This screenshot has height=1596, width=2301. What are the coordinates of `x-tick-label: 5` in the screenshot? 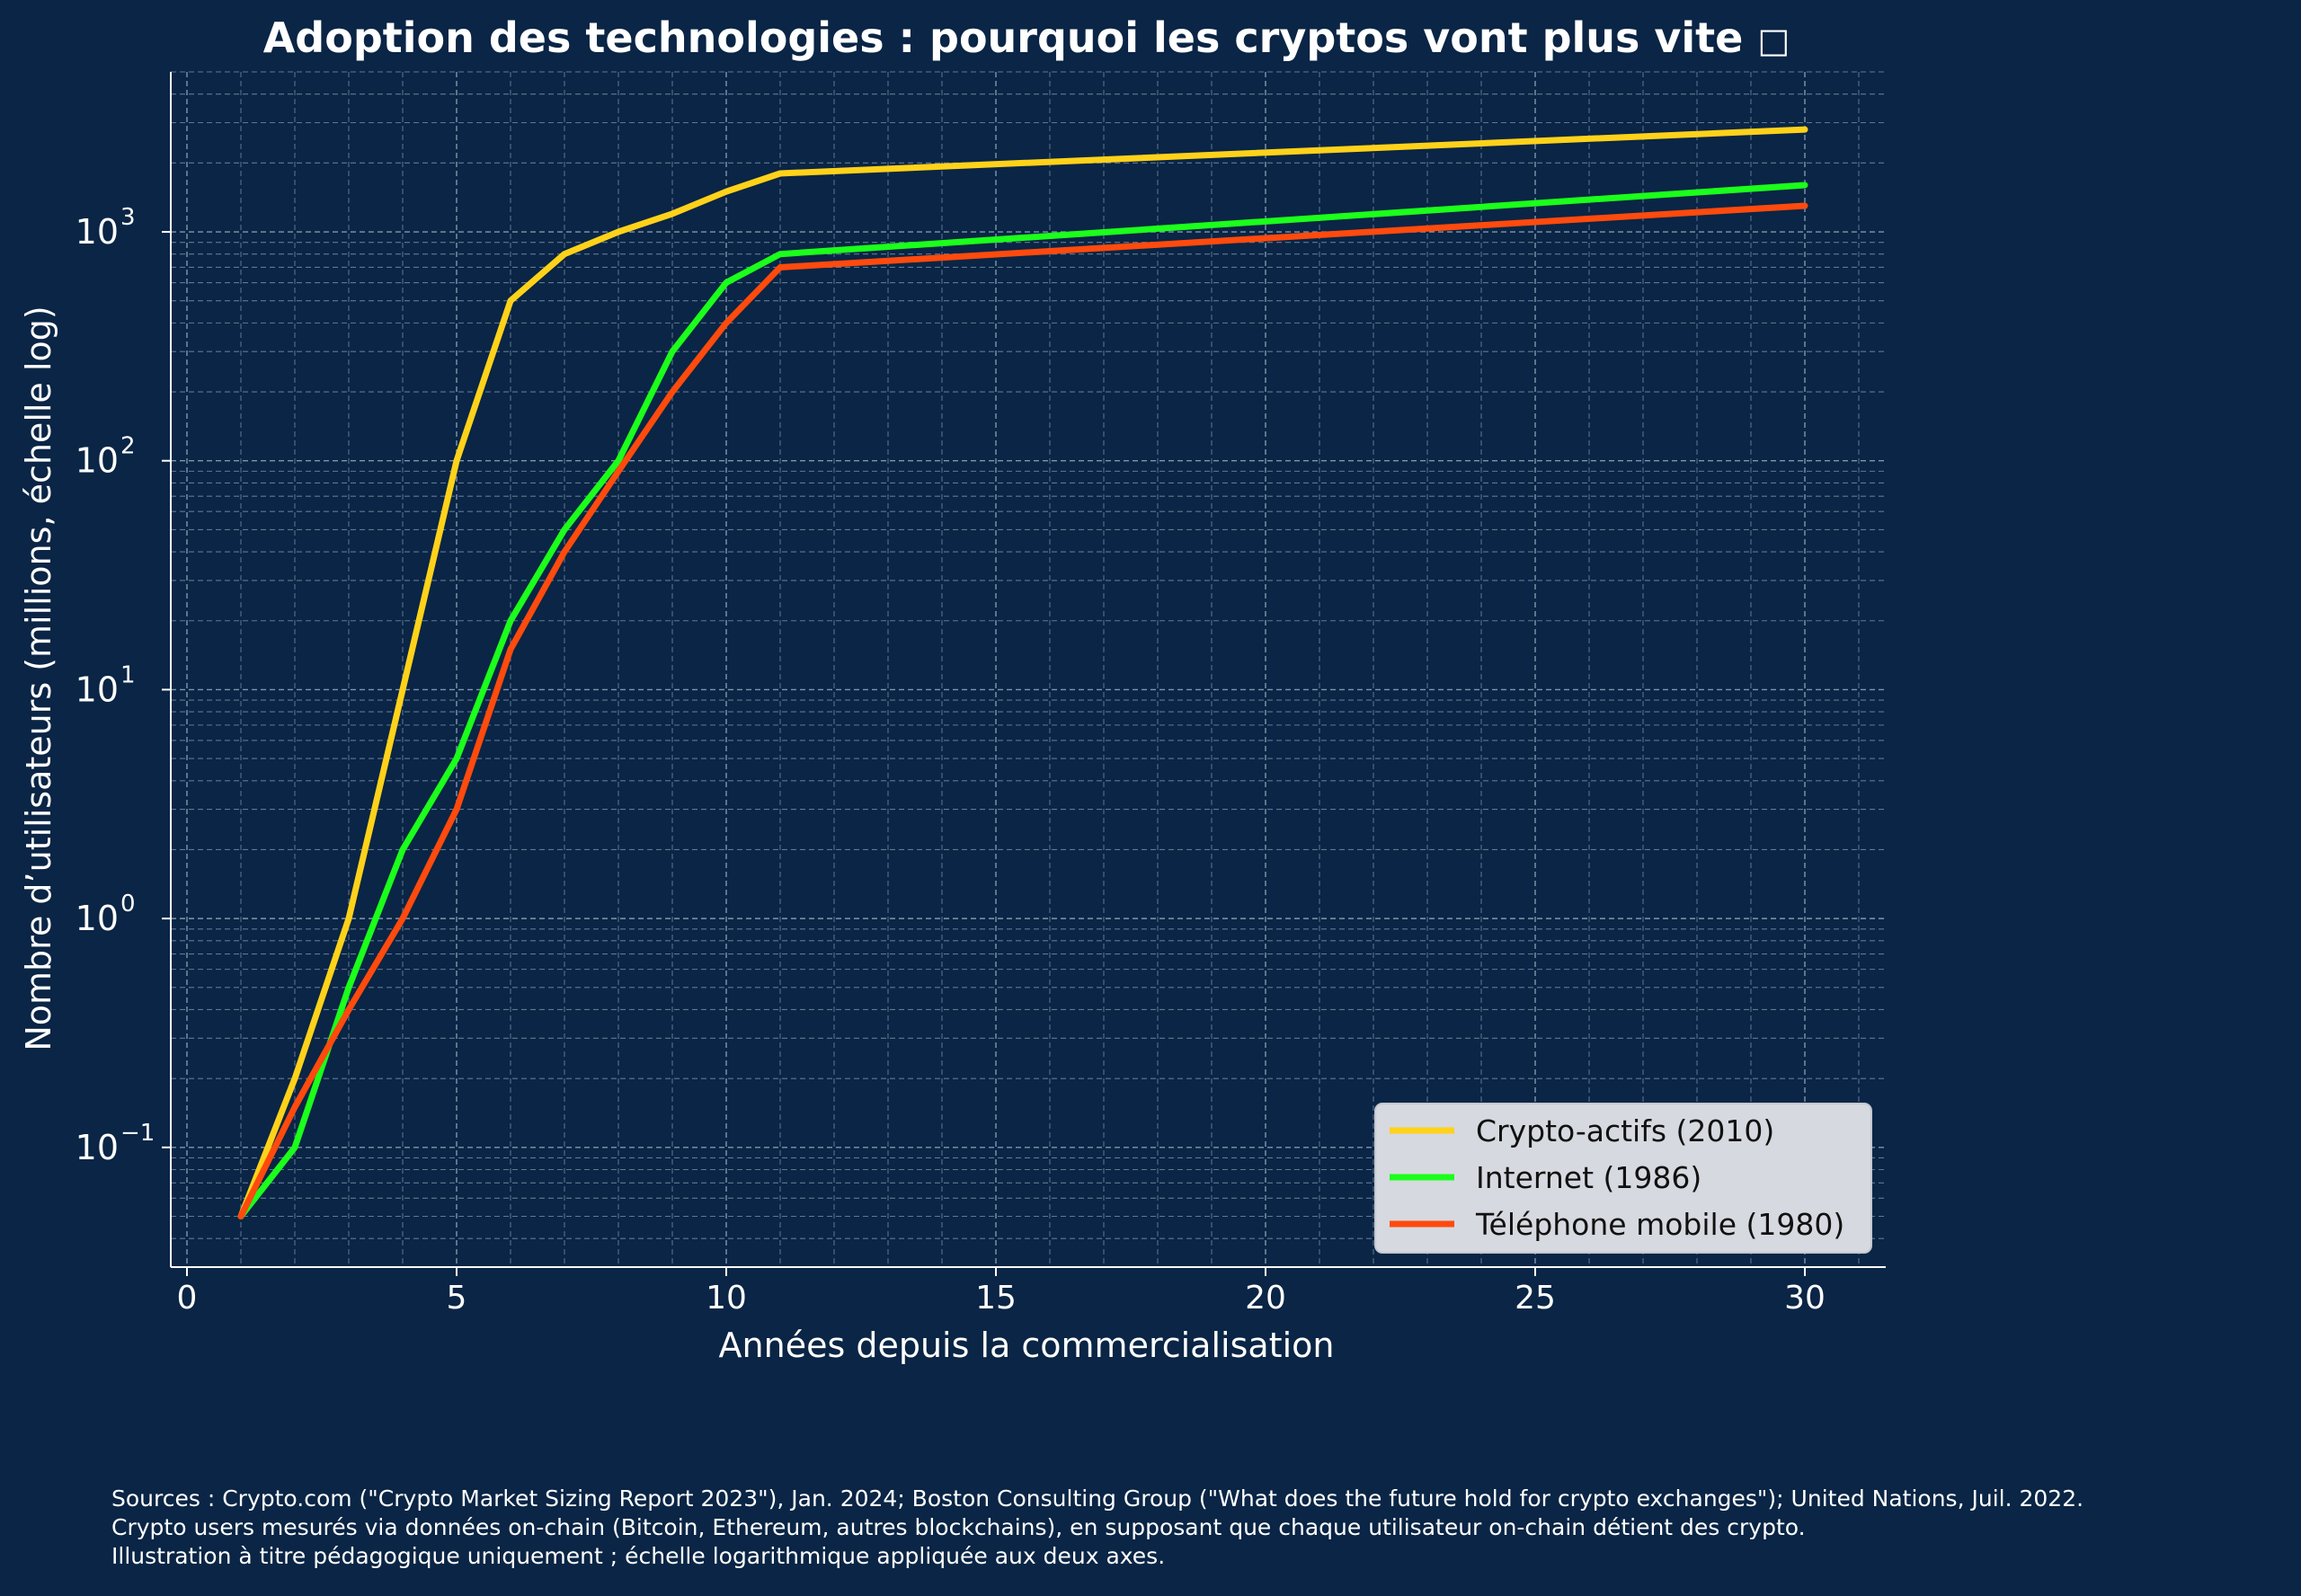 It's located at (457, 1298).